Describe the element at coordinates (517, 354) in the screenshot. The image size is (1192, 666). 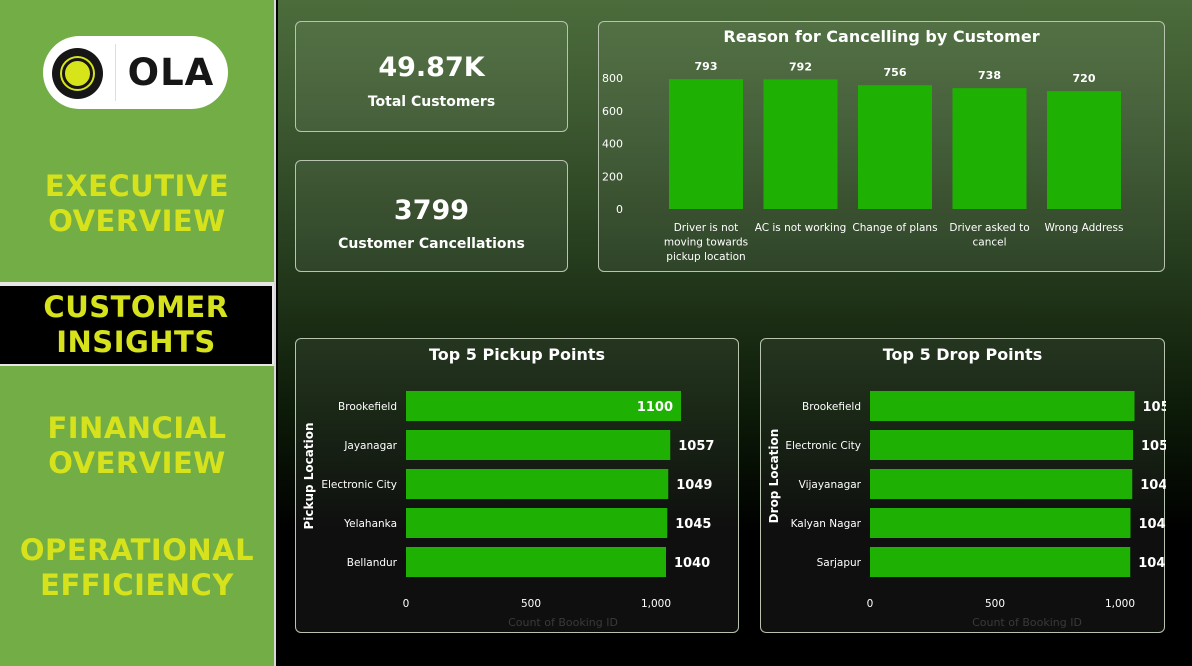
I see `chart-title: Top 5 Pickup Points` at that location.